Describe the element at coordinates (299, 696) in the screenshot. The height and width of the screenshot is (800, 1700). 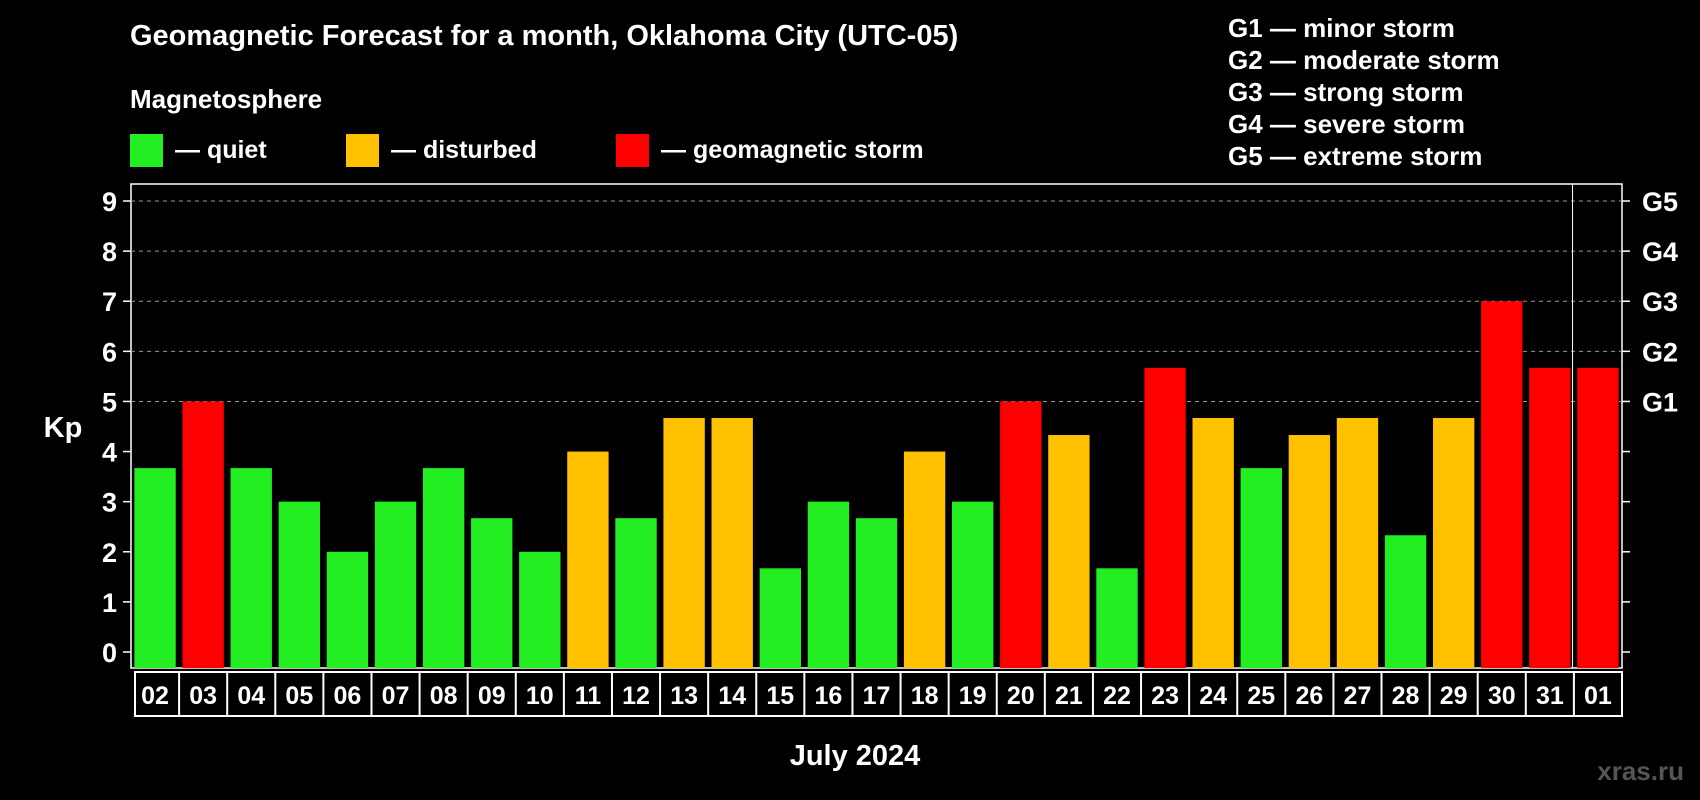
I see `x-tick-label: 05` at that location.